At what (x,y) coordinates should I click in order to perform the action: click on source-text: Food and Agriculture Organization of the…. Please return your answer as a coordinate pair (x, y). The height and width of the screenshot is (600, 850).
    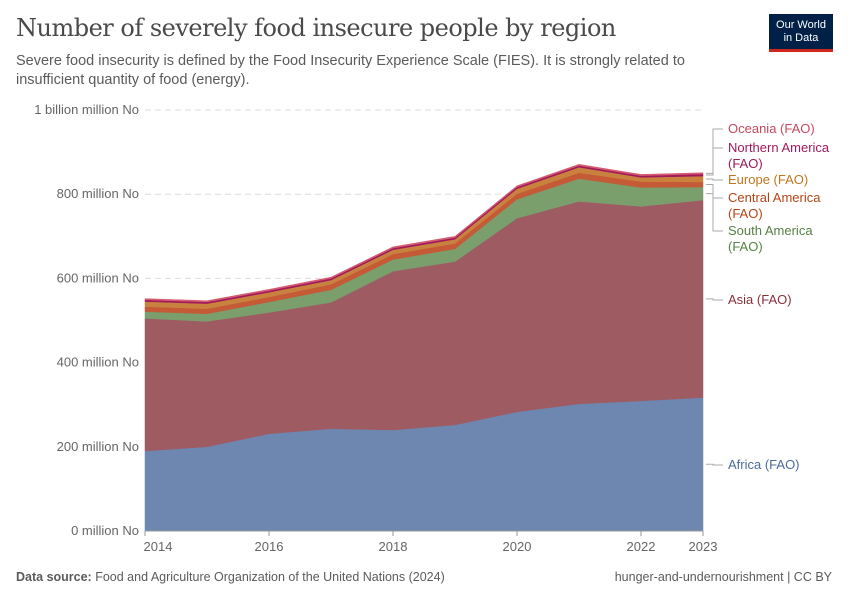
    Looking at the image, I should click on (270, 577).